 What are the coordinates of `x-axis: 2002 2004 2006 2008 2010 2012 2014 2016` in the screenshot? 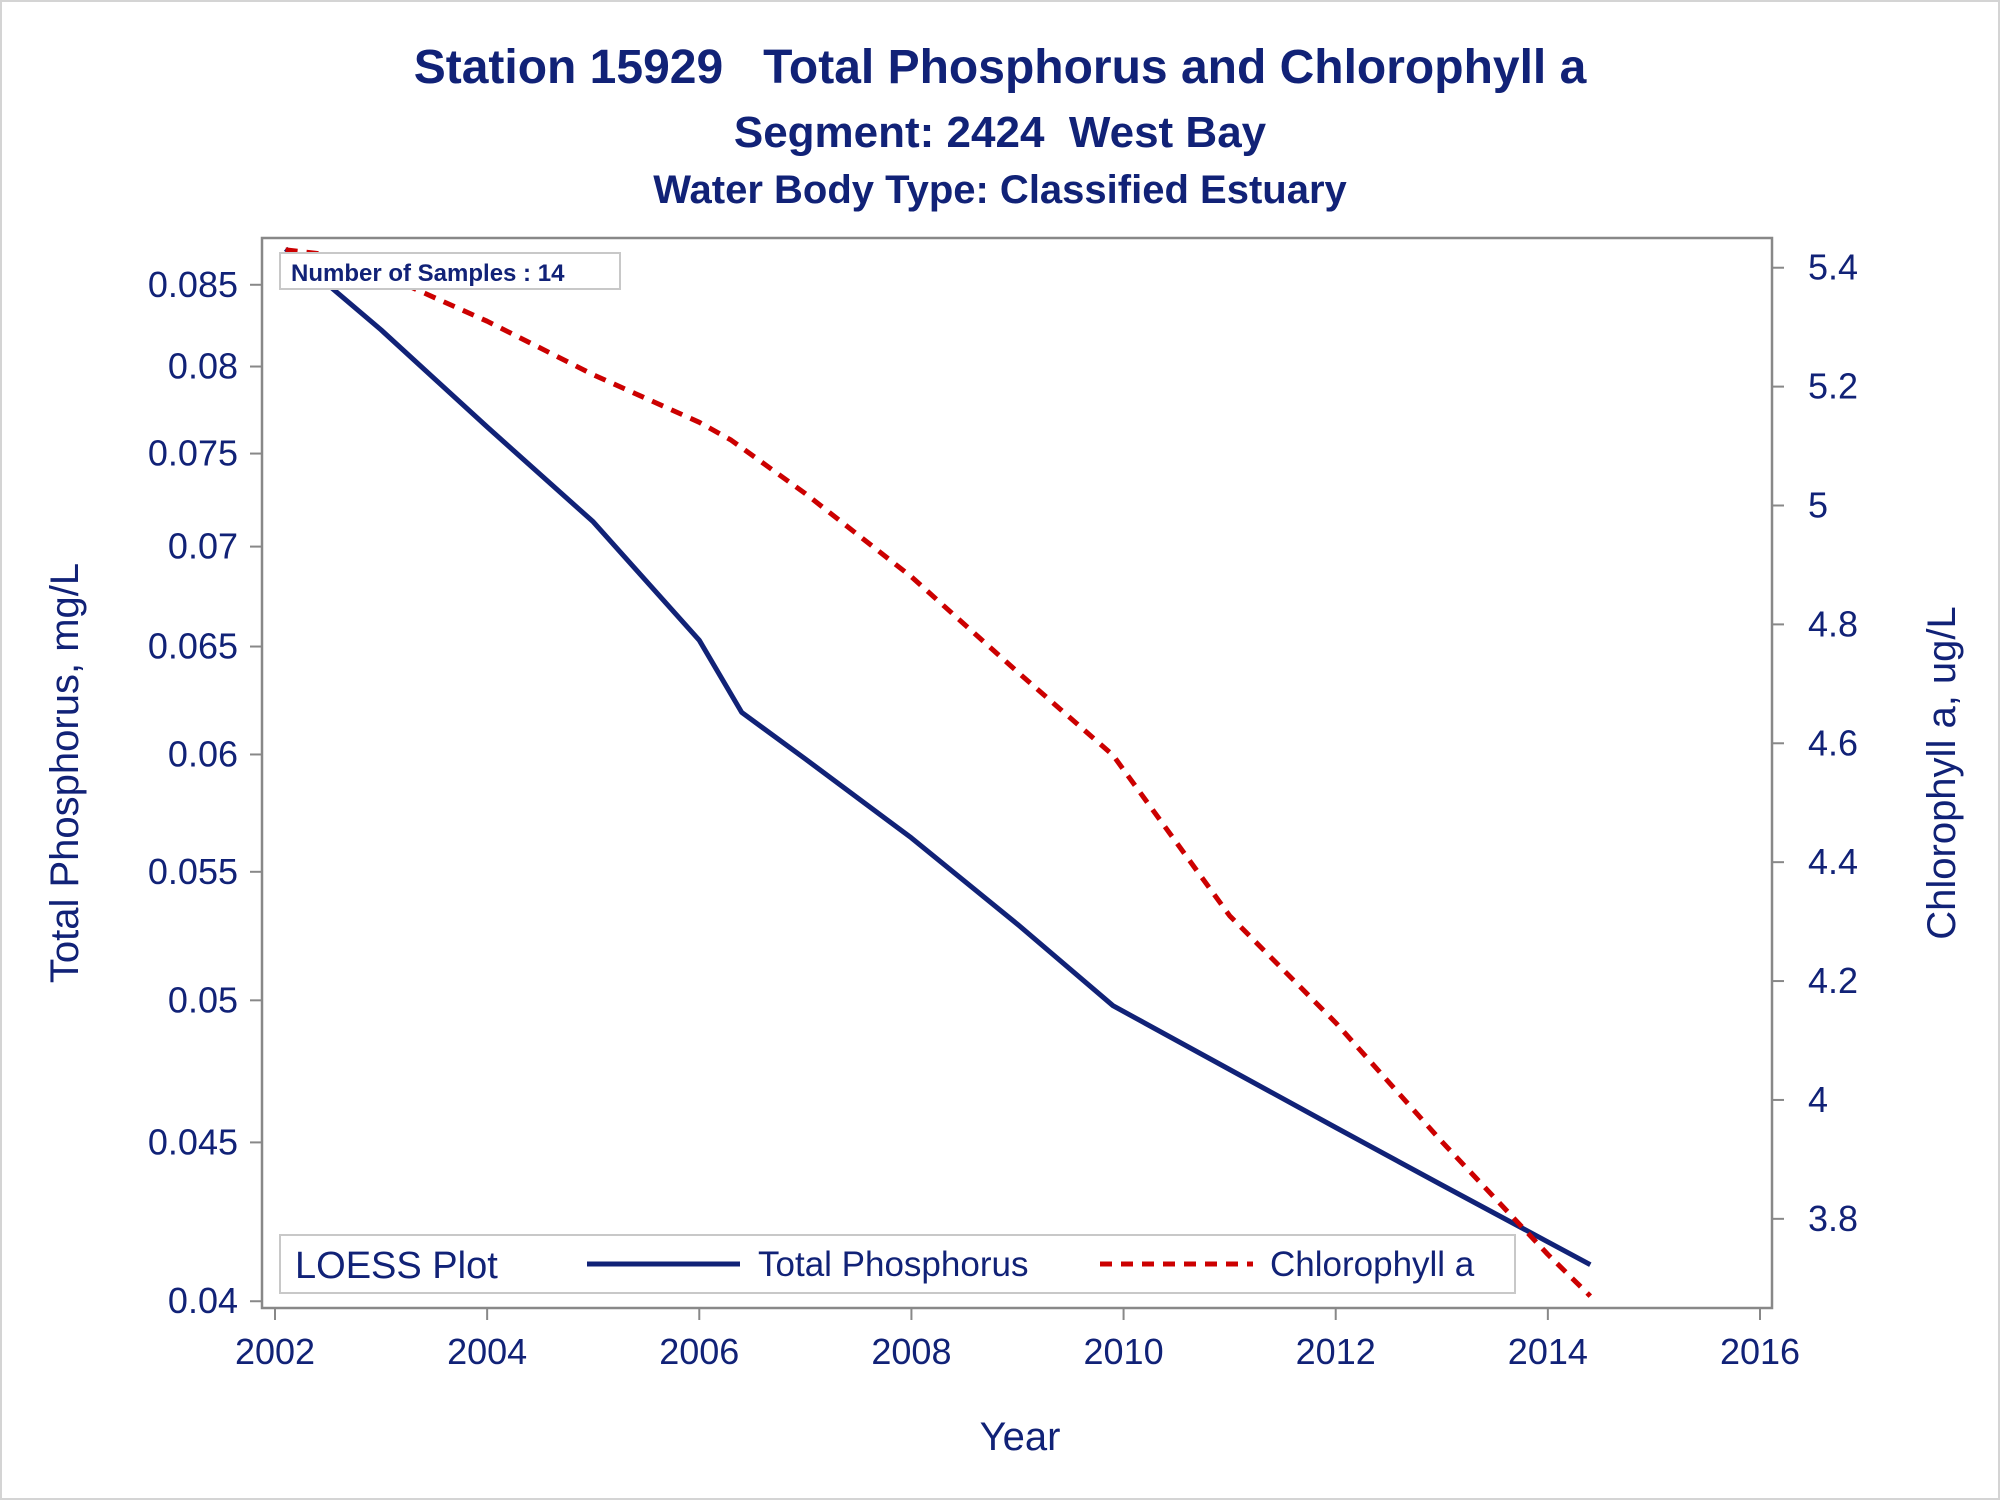 It's located at (1017, 1340).